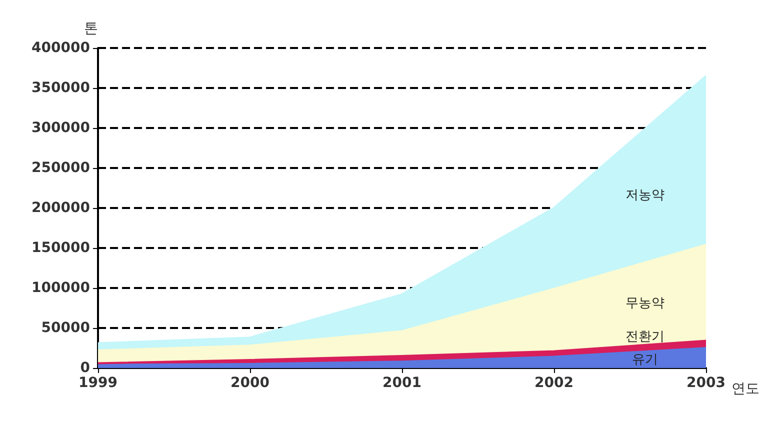  Describe the element at coordinates (402, 383) in the screenshot. I see `x-tick-label: 2001` at that location.